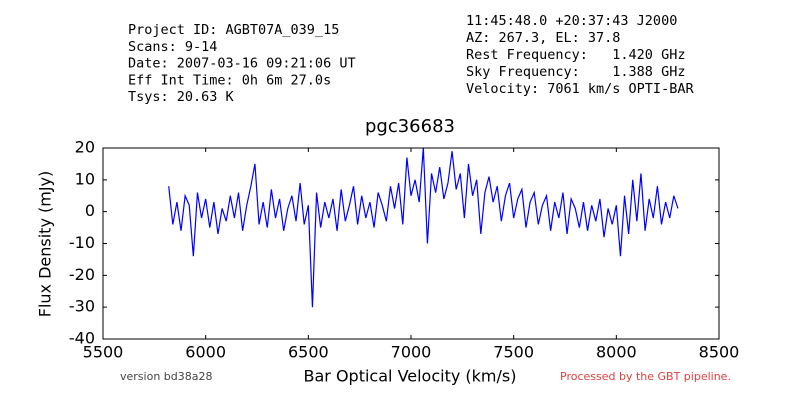 This screenshot has height=400, width=800. I want to click on x-tick-label: 8000, so click(616, 352).